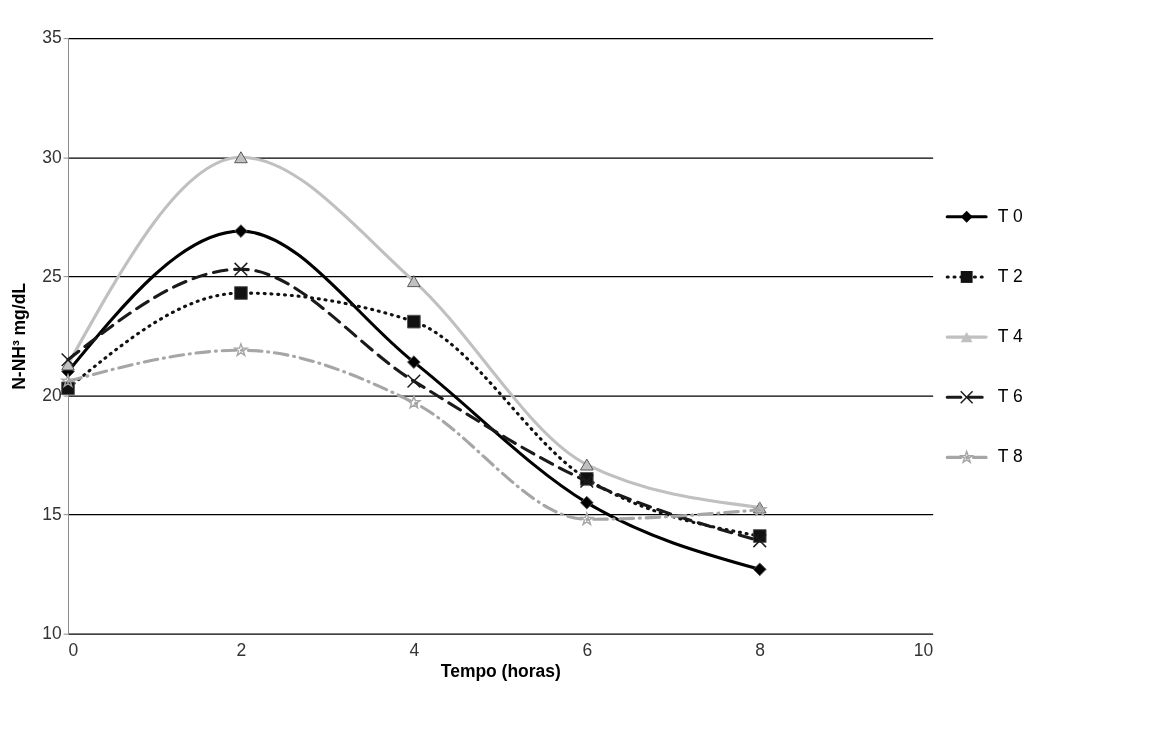 The image size is (1160, 740). I want to click on y-tick-label: 10, so click(52, 633).